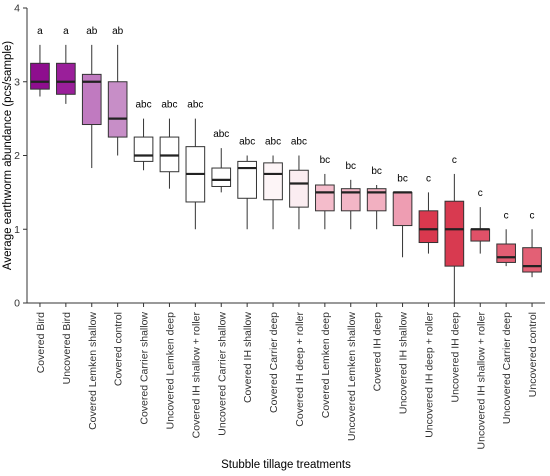 The height and width of the screenshot is (476, 550). Describe the element at coordinates (170, 370) in the screenshot. I see `x-tick-label: Uncovered Lemken deep` at that location.